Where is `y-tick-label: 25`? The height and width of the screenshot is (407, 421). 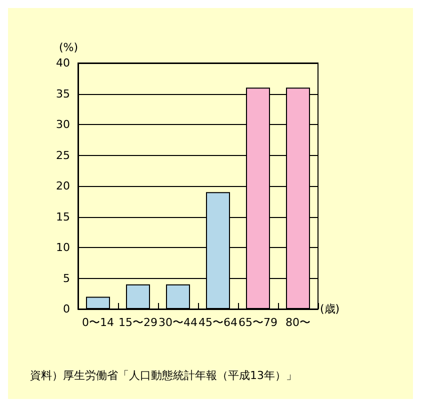 y-tick-label: 25 is located at coordinates (63, 155).